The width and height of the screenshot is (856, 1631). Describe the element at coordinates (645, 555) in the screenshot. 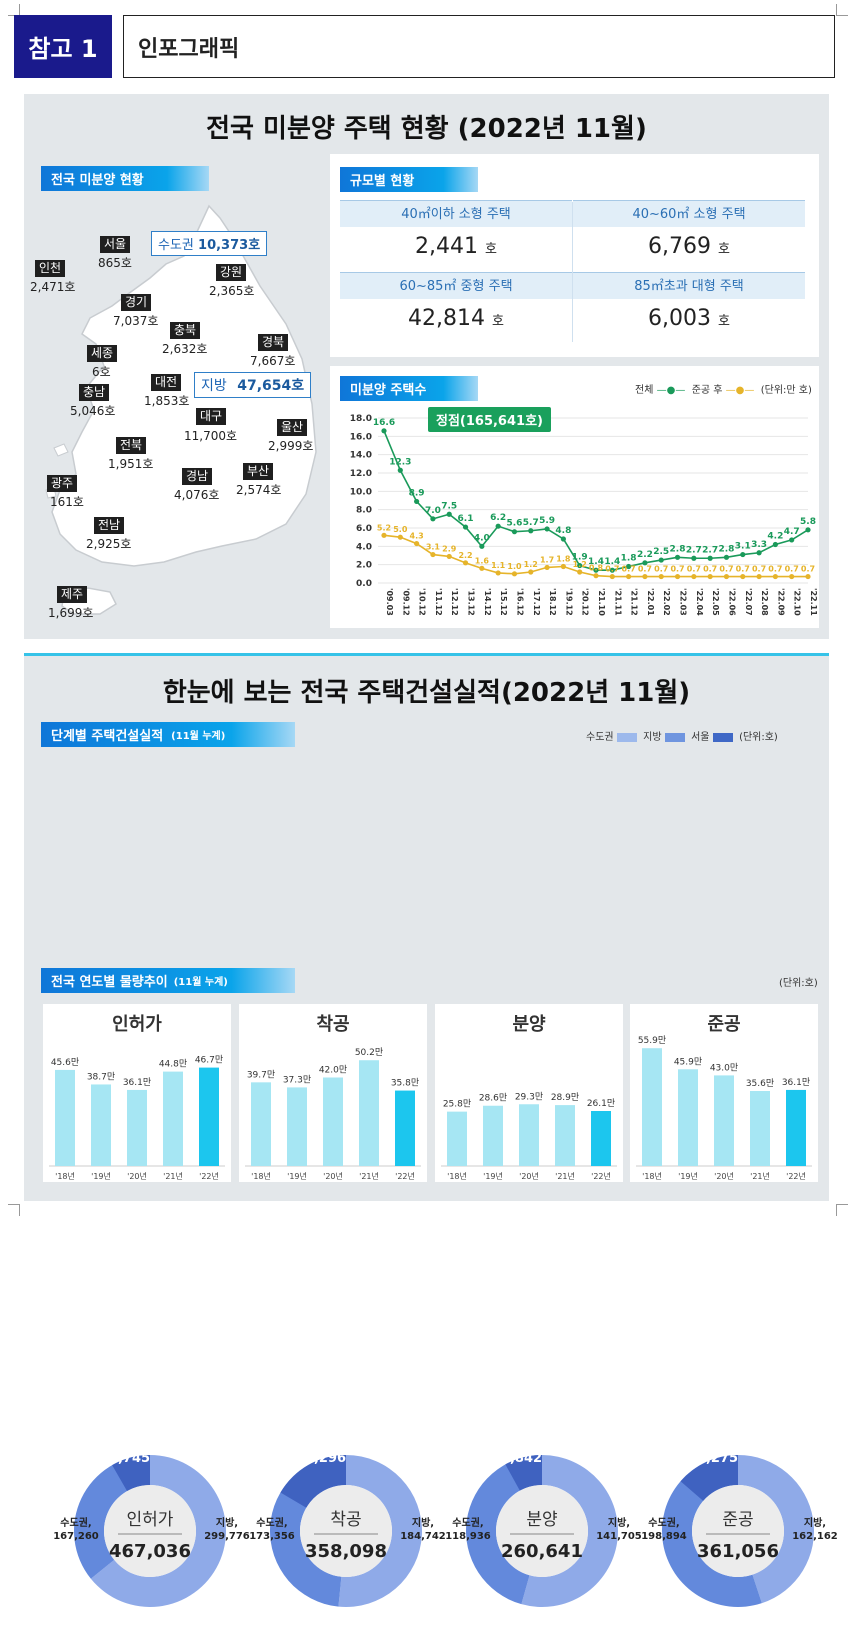

I see `data-label: 2.2` at that location.